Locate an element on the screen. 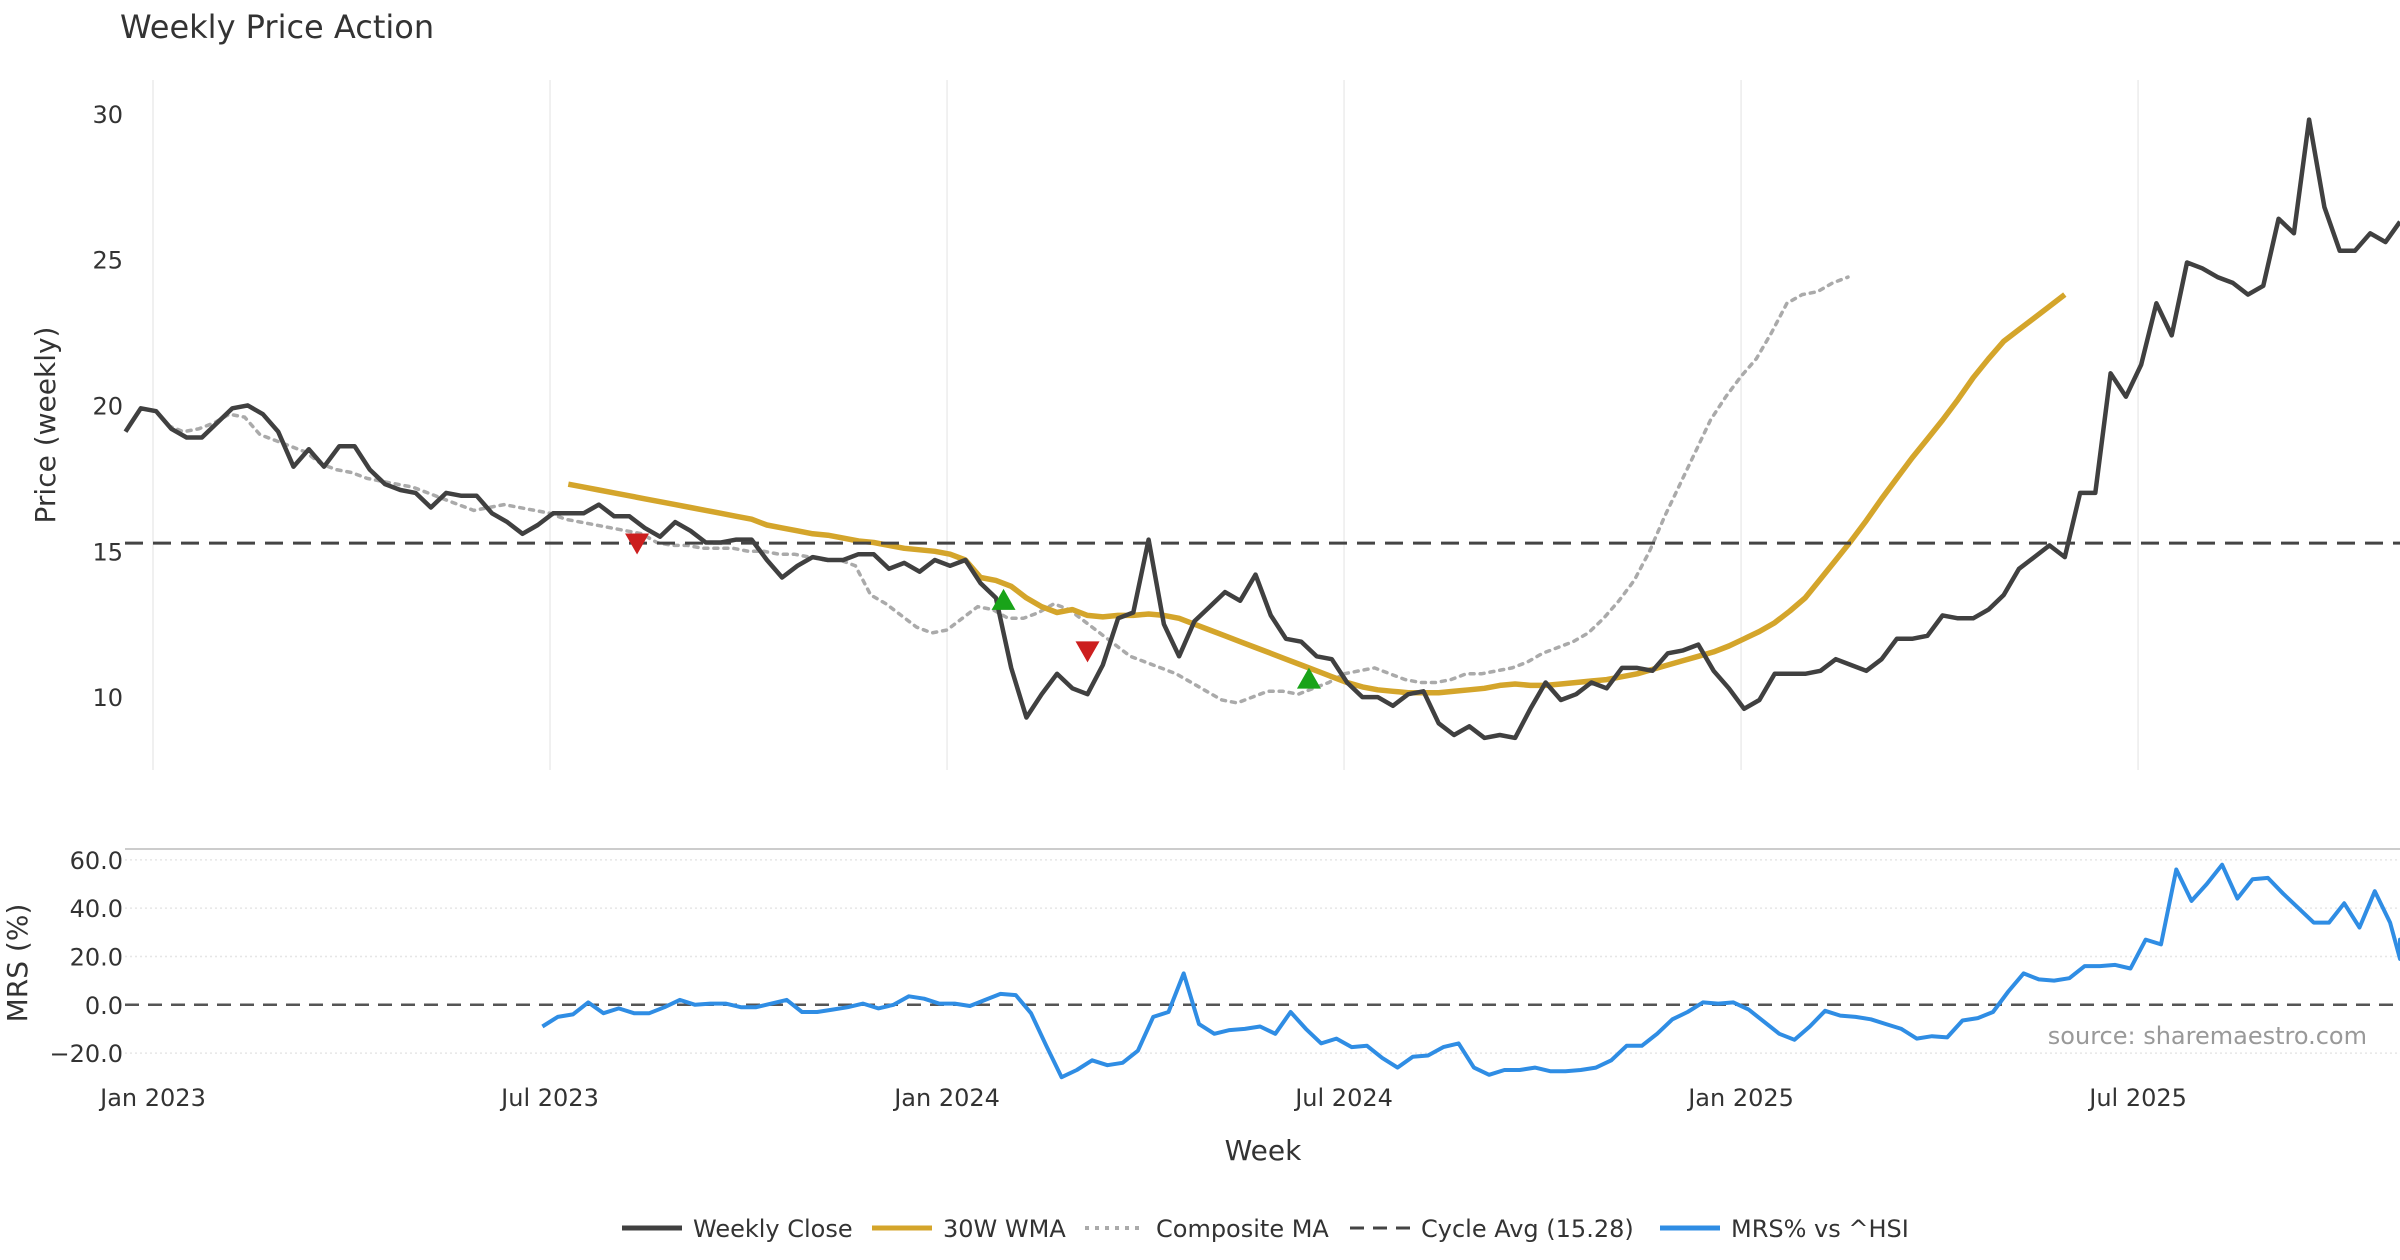  x-tick-label: Jul 2025 is located at coordinates (2137, 1098).